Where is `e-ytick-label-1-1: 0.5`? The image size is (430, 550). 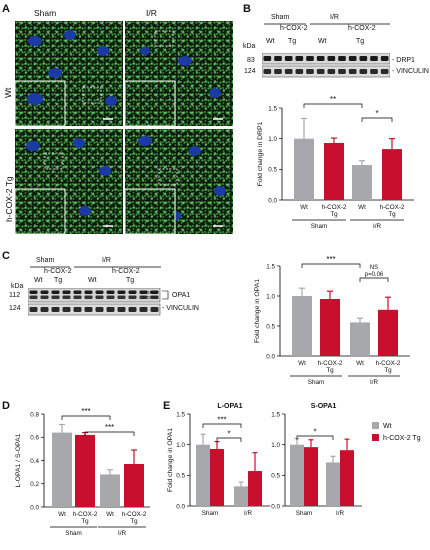
e-ytick-label-1-1: 0.5 is located at coordinates (275, 476).